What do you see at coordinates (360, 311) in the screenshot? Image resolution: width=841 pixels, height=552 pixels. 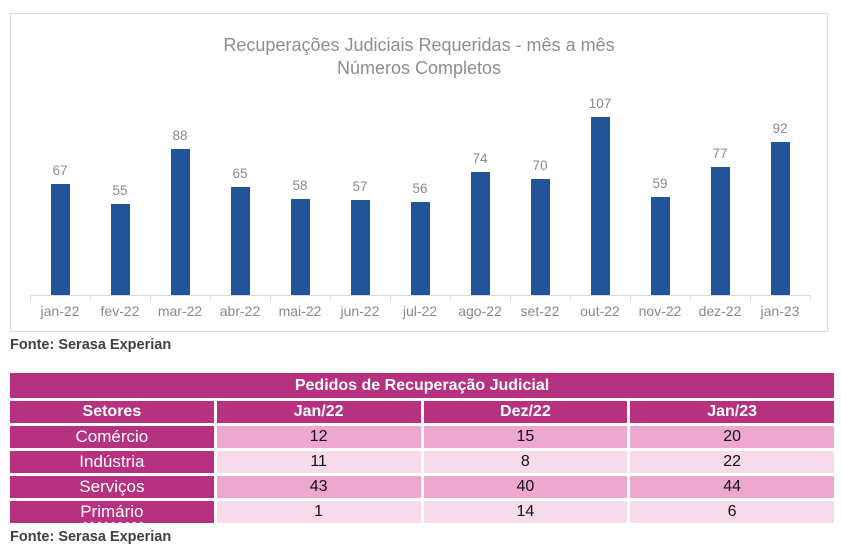 I see `x-axis-label: jun-22` at bounding box center [360, 311].